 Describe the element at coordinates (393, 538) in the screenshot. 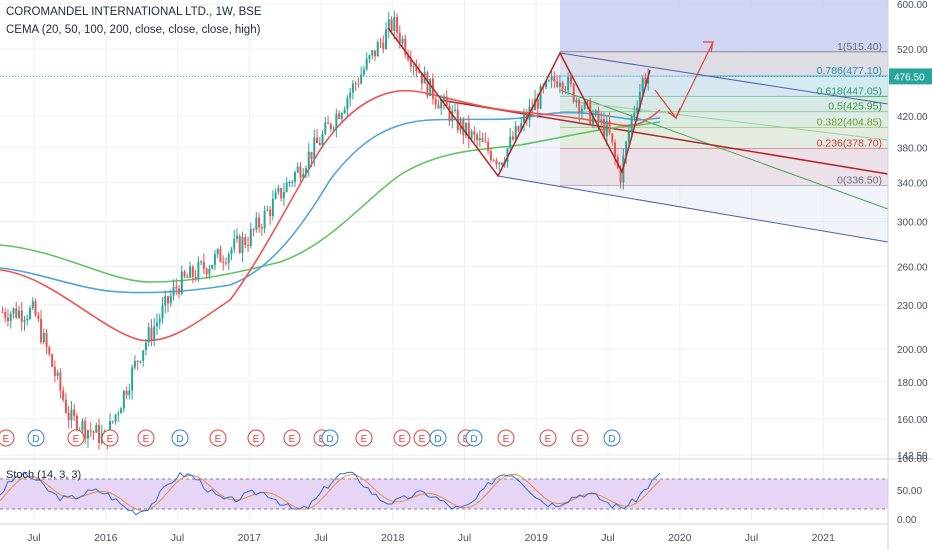

I see `time-tick-label: 2018` at that location.